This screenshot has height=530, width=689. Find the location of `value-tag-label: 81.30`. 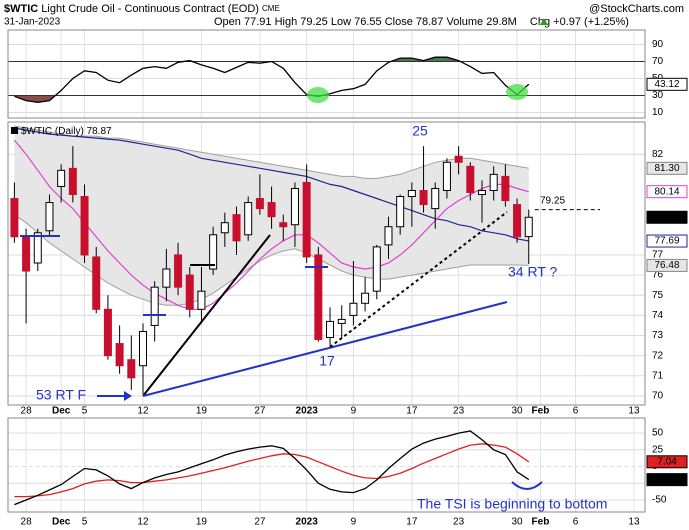

value-tag-label: 81.30 is located at coordinates (666, 168).